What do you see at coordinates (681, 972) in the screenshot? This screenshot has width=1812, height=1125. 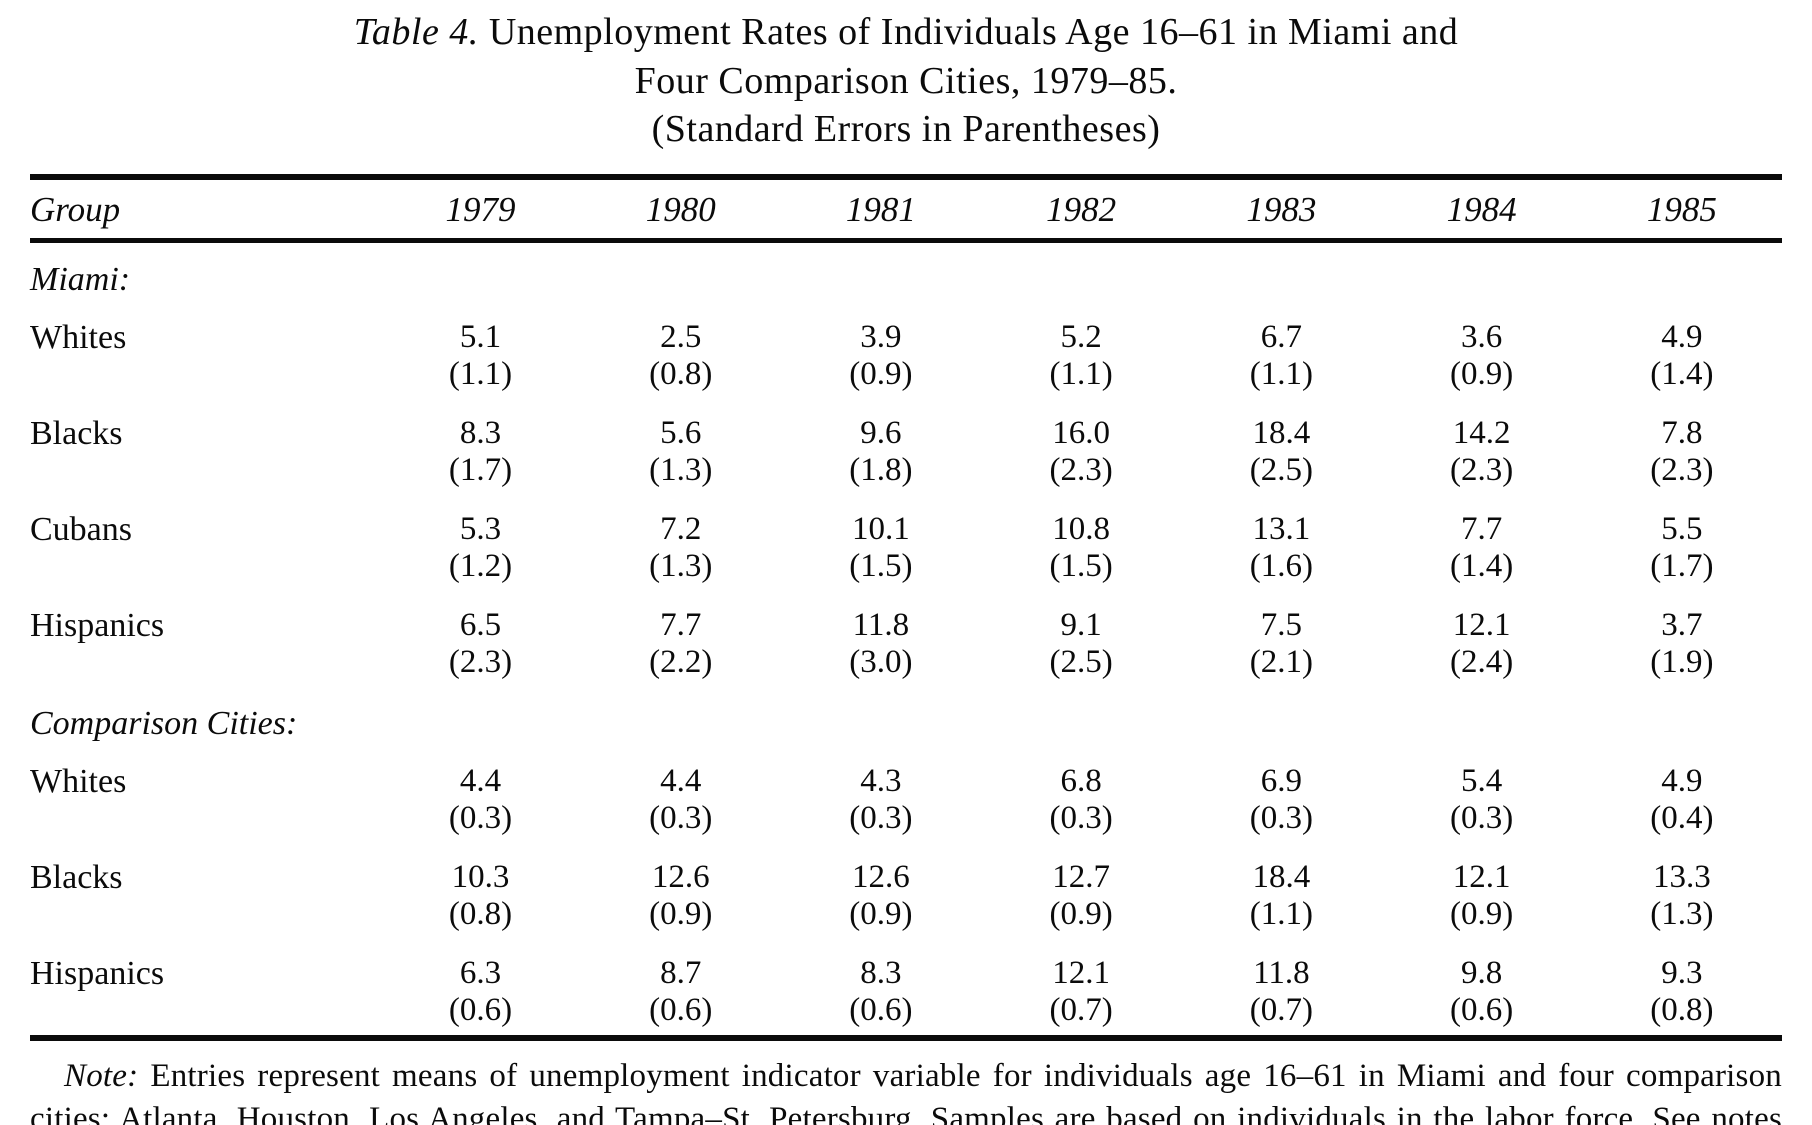 I see `unemployment-rate-value: 8.7` at bounding box center [681, 972].